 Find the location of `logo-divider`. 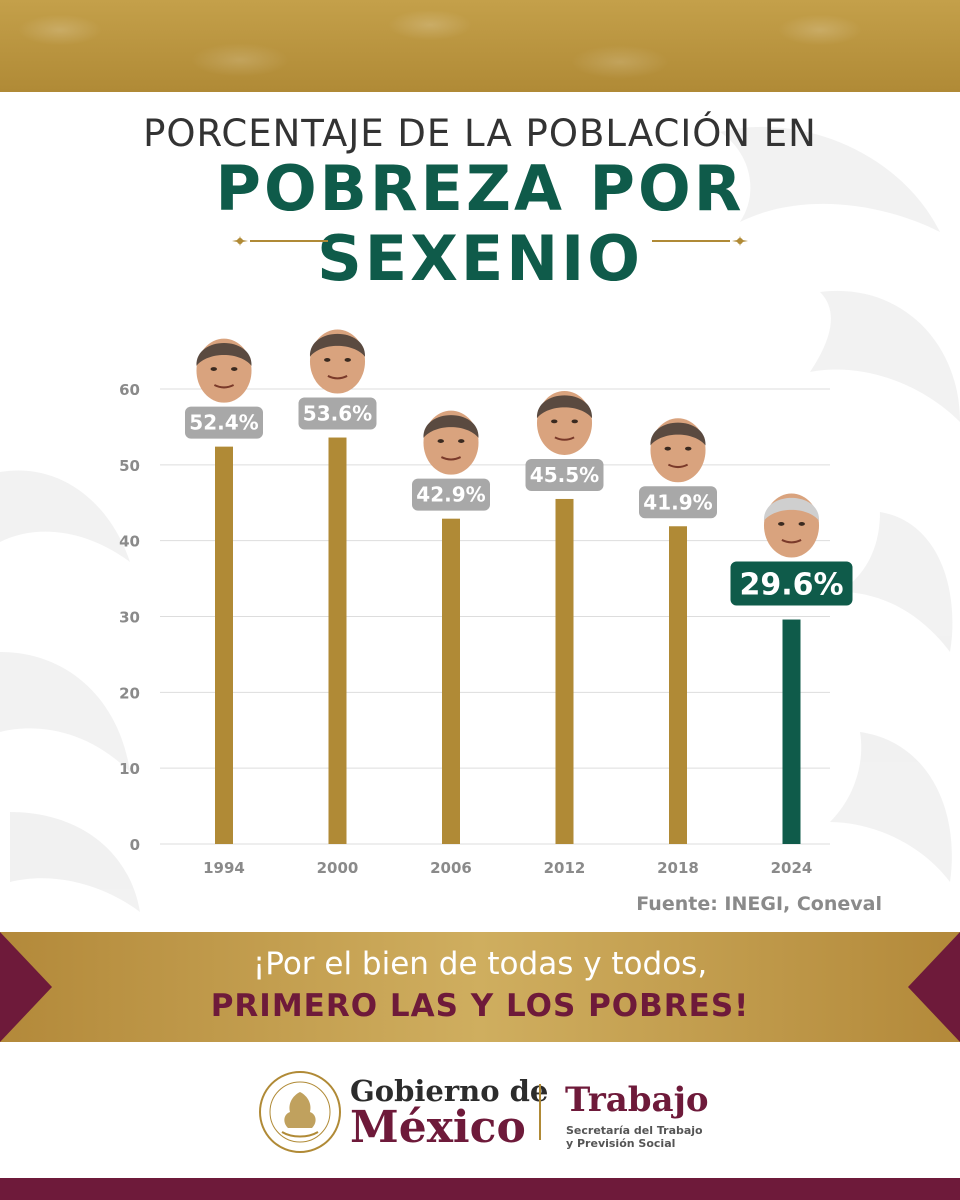

logo-divider is located at coordinates (540, 1112).